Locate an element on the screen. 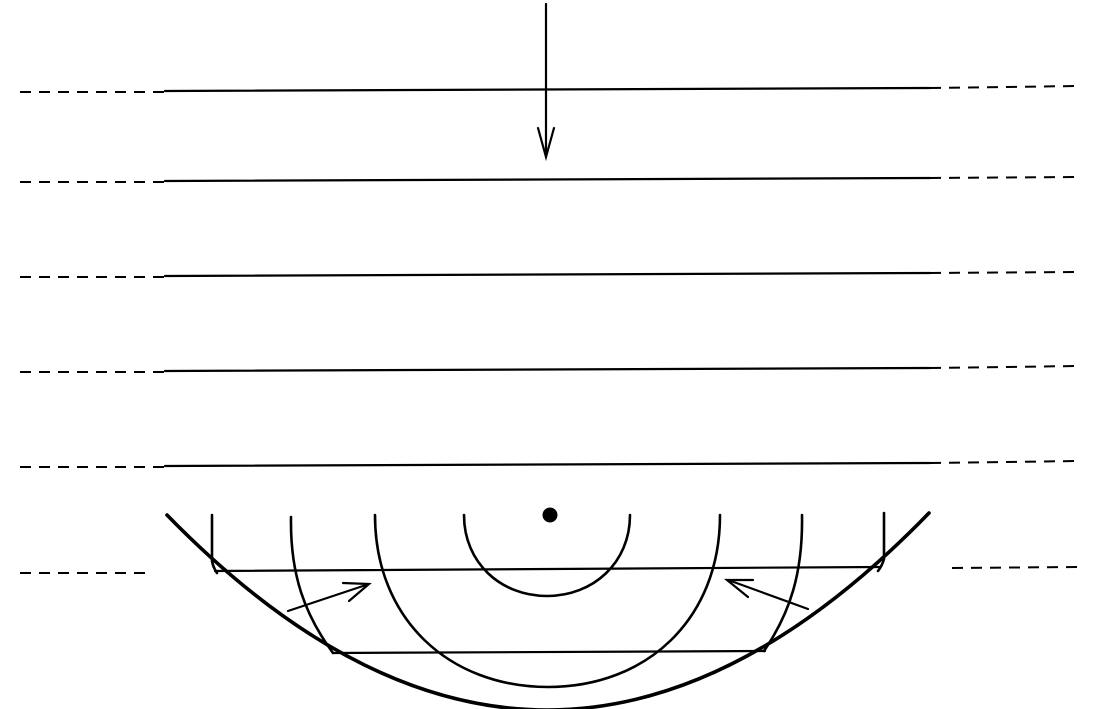 The width and height of the screenshot is (1099, 709). up-right-arrow-head is located at coordinates (356, 592).